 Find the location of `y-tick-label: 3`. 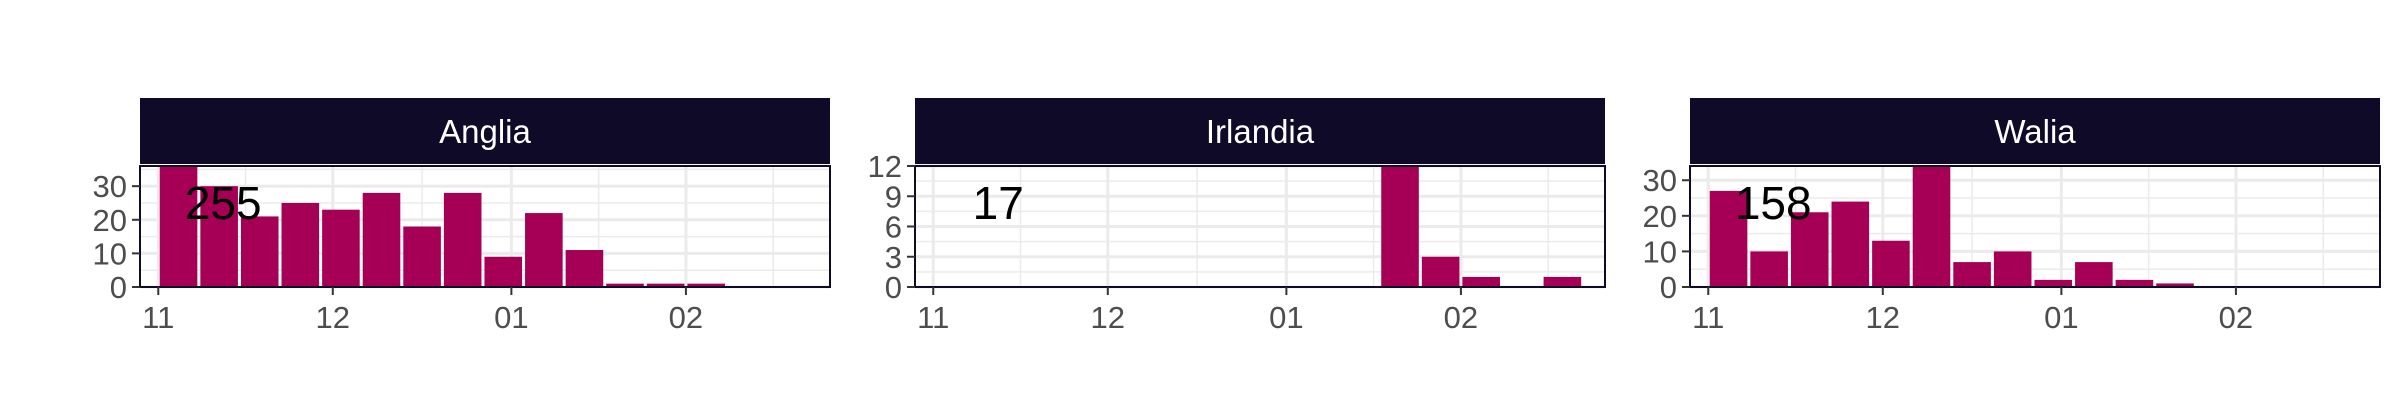

y-tick-label: 3 is located at coordinates (893, 257).